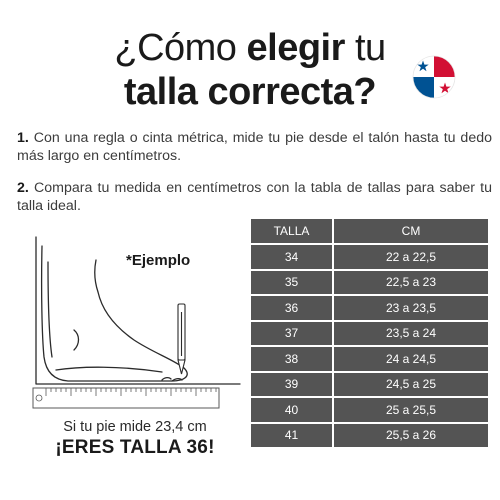 Image resolution: width=500 pixels, height=500 pixels. I want to click on foot-measuring-illustration, so click(136, 322).